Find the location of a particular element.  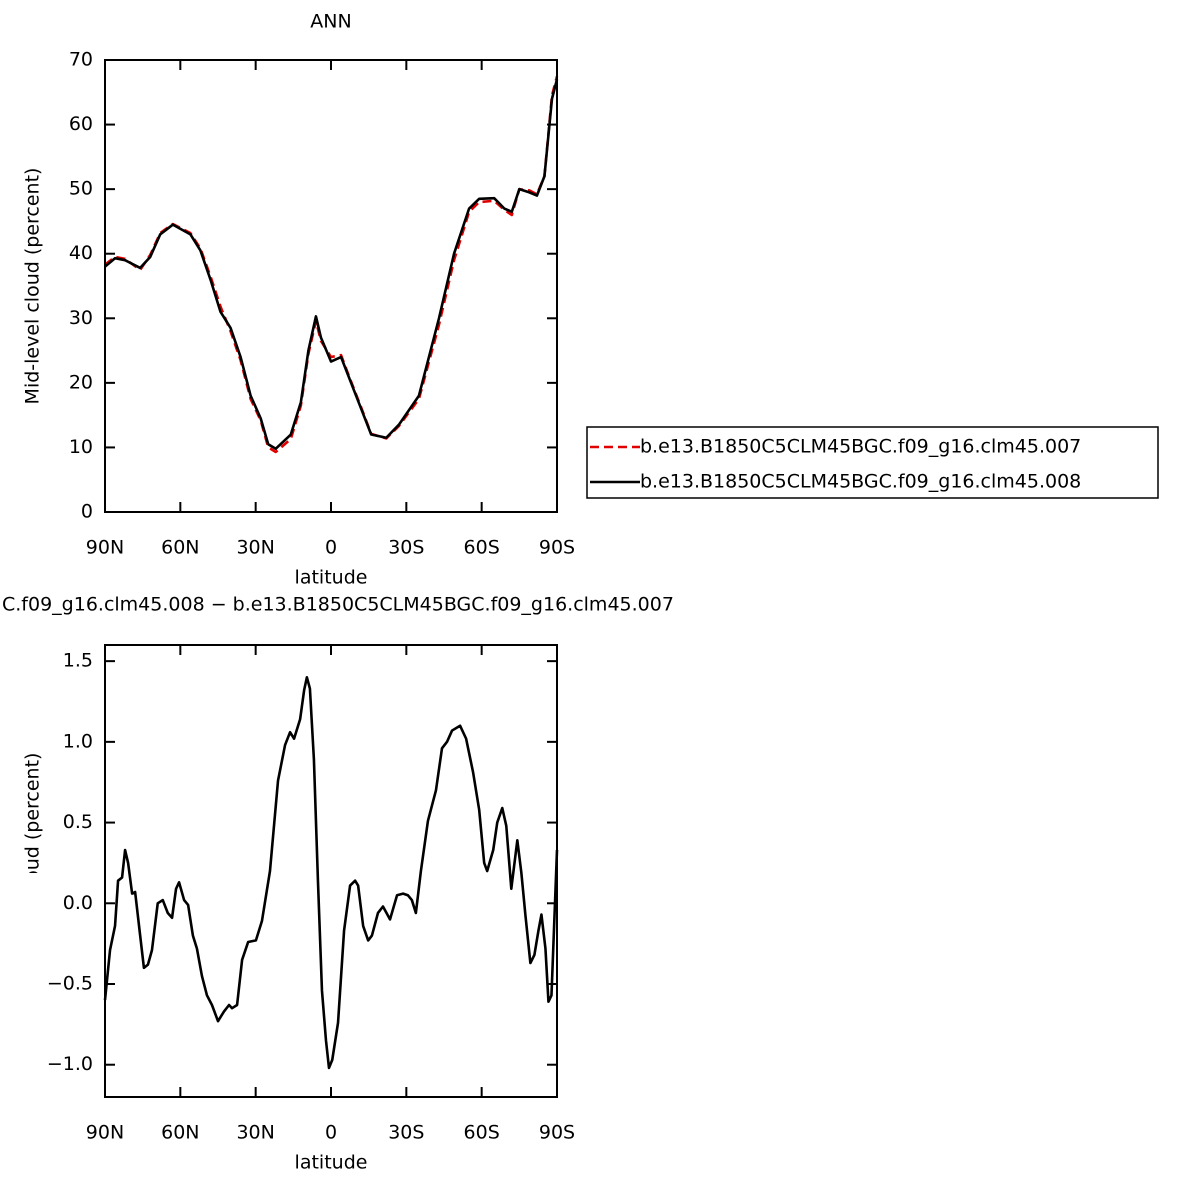

y-tick-label: 1.5 is located at coordinates (78, 661).